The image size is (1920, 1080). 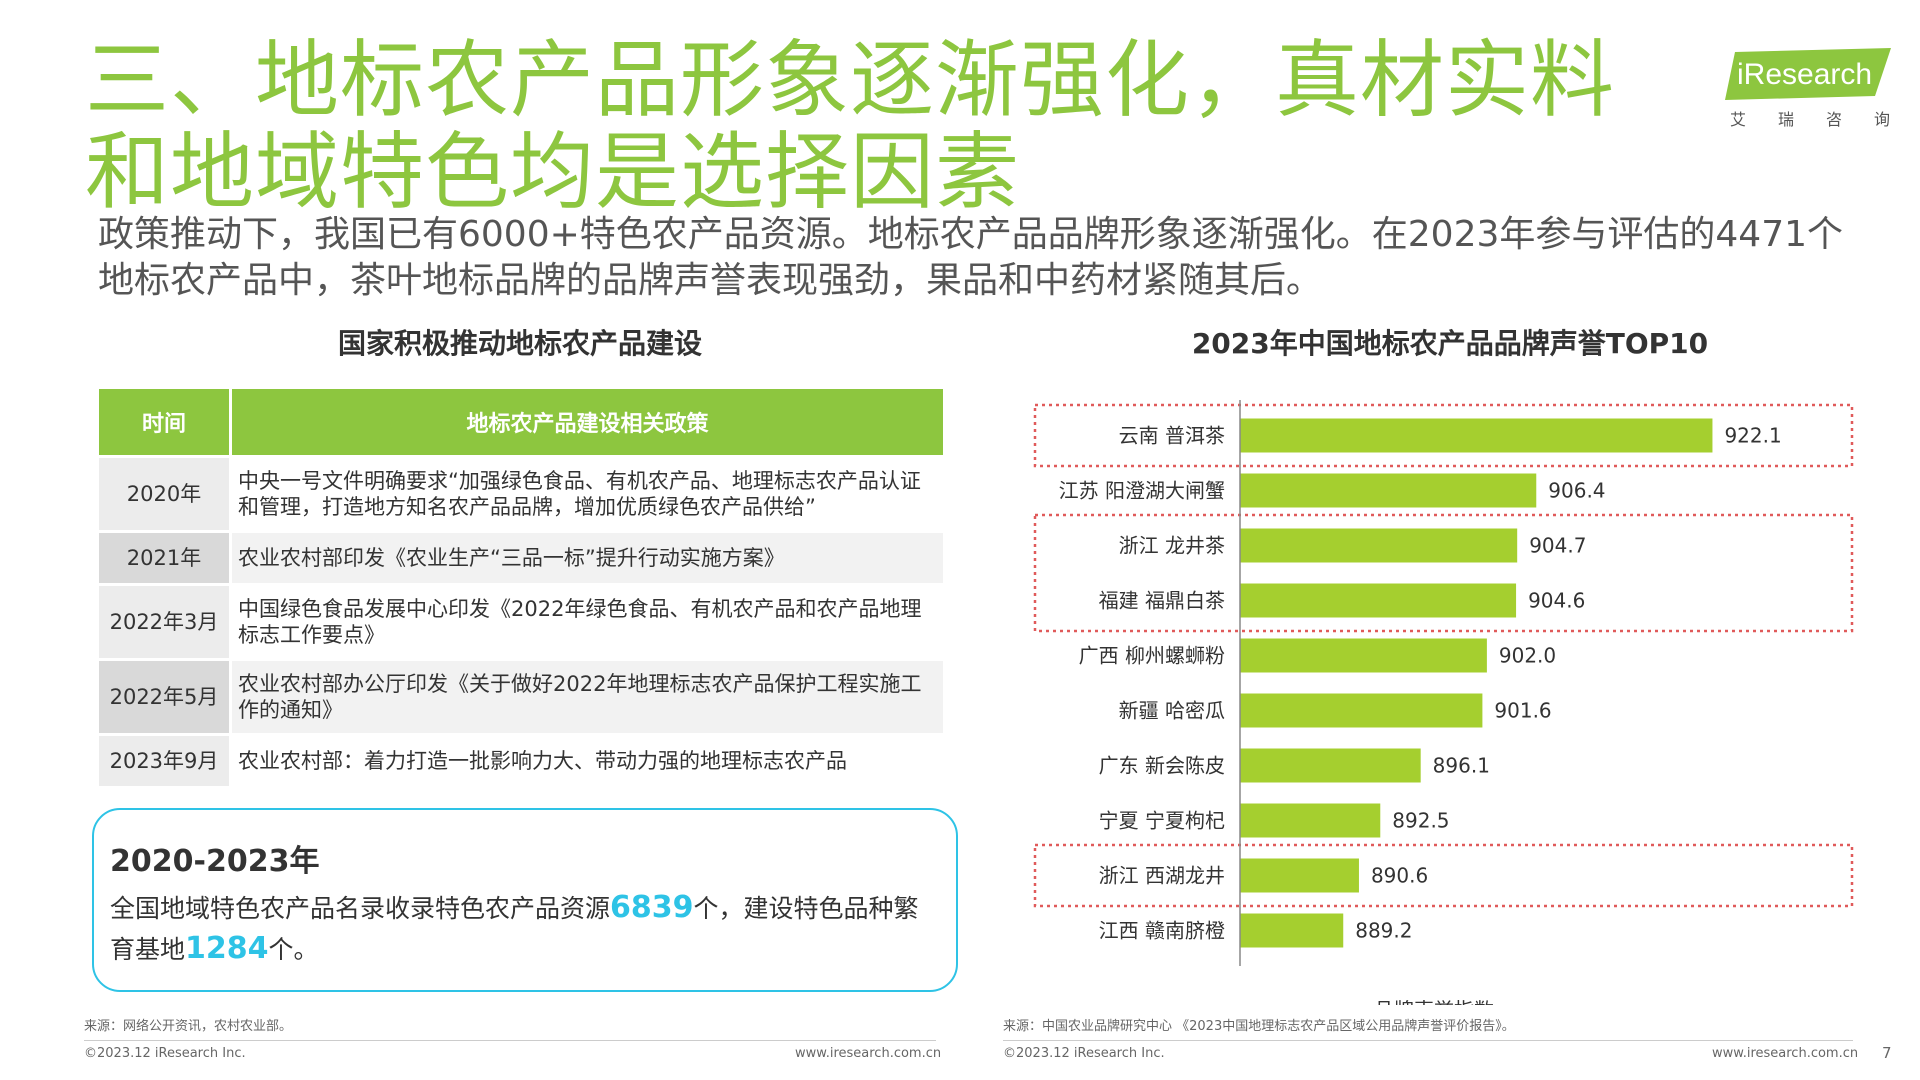 What do you see at coordinates (587, 422) in the screenshot?
I see `table-header-policy: 地标农产品建设相关政策` at bounding box center [587, 422].